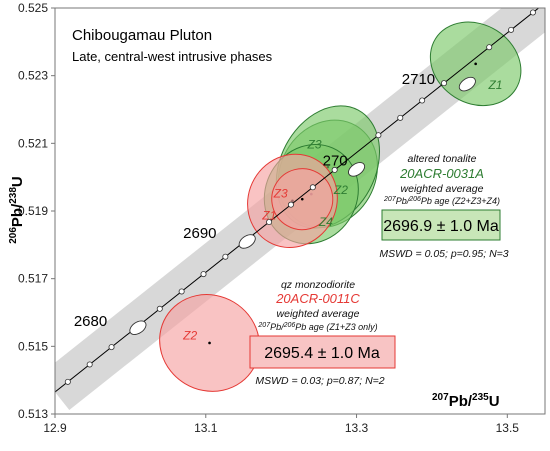 The width and height of the screenshot is (550, 451). I want to click on red-mswd: MSWD = 0.03; p=0.87; N=2, so click(319, 381).